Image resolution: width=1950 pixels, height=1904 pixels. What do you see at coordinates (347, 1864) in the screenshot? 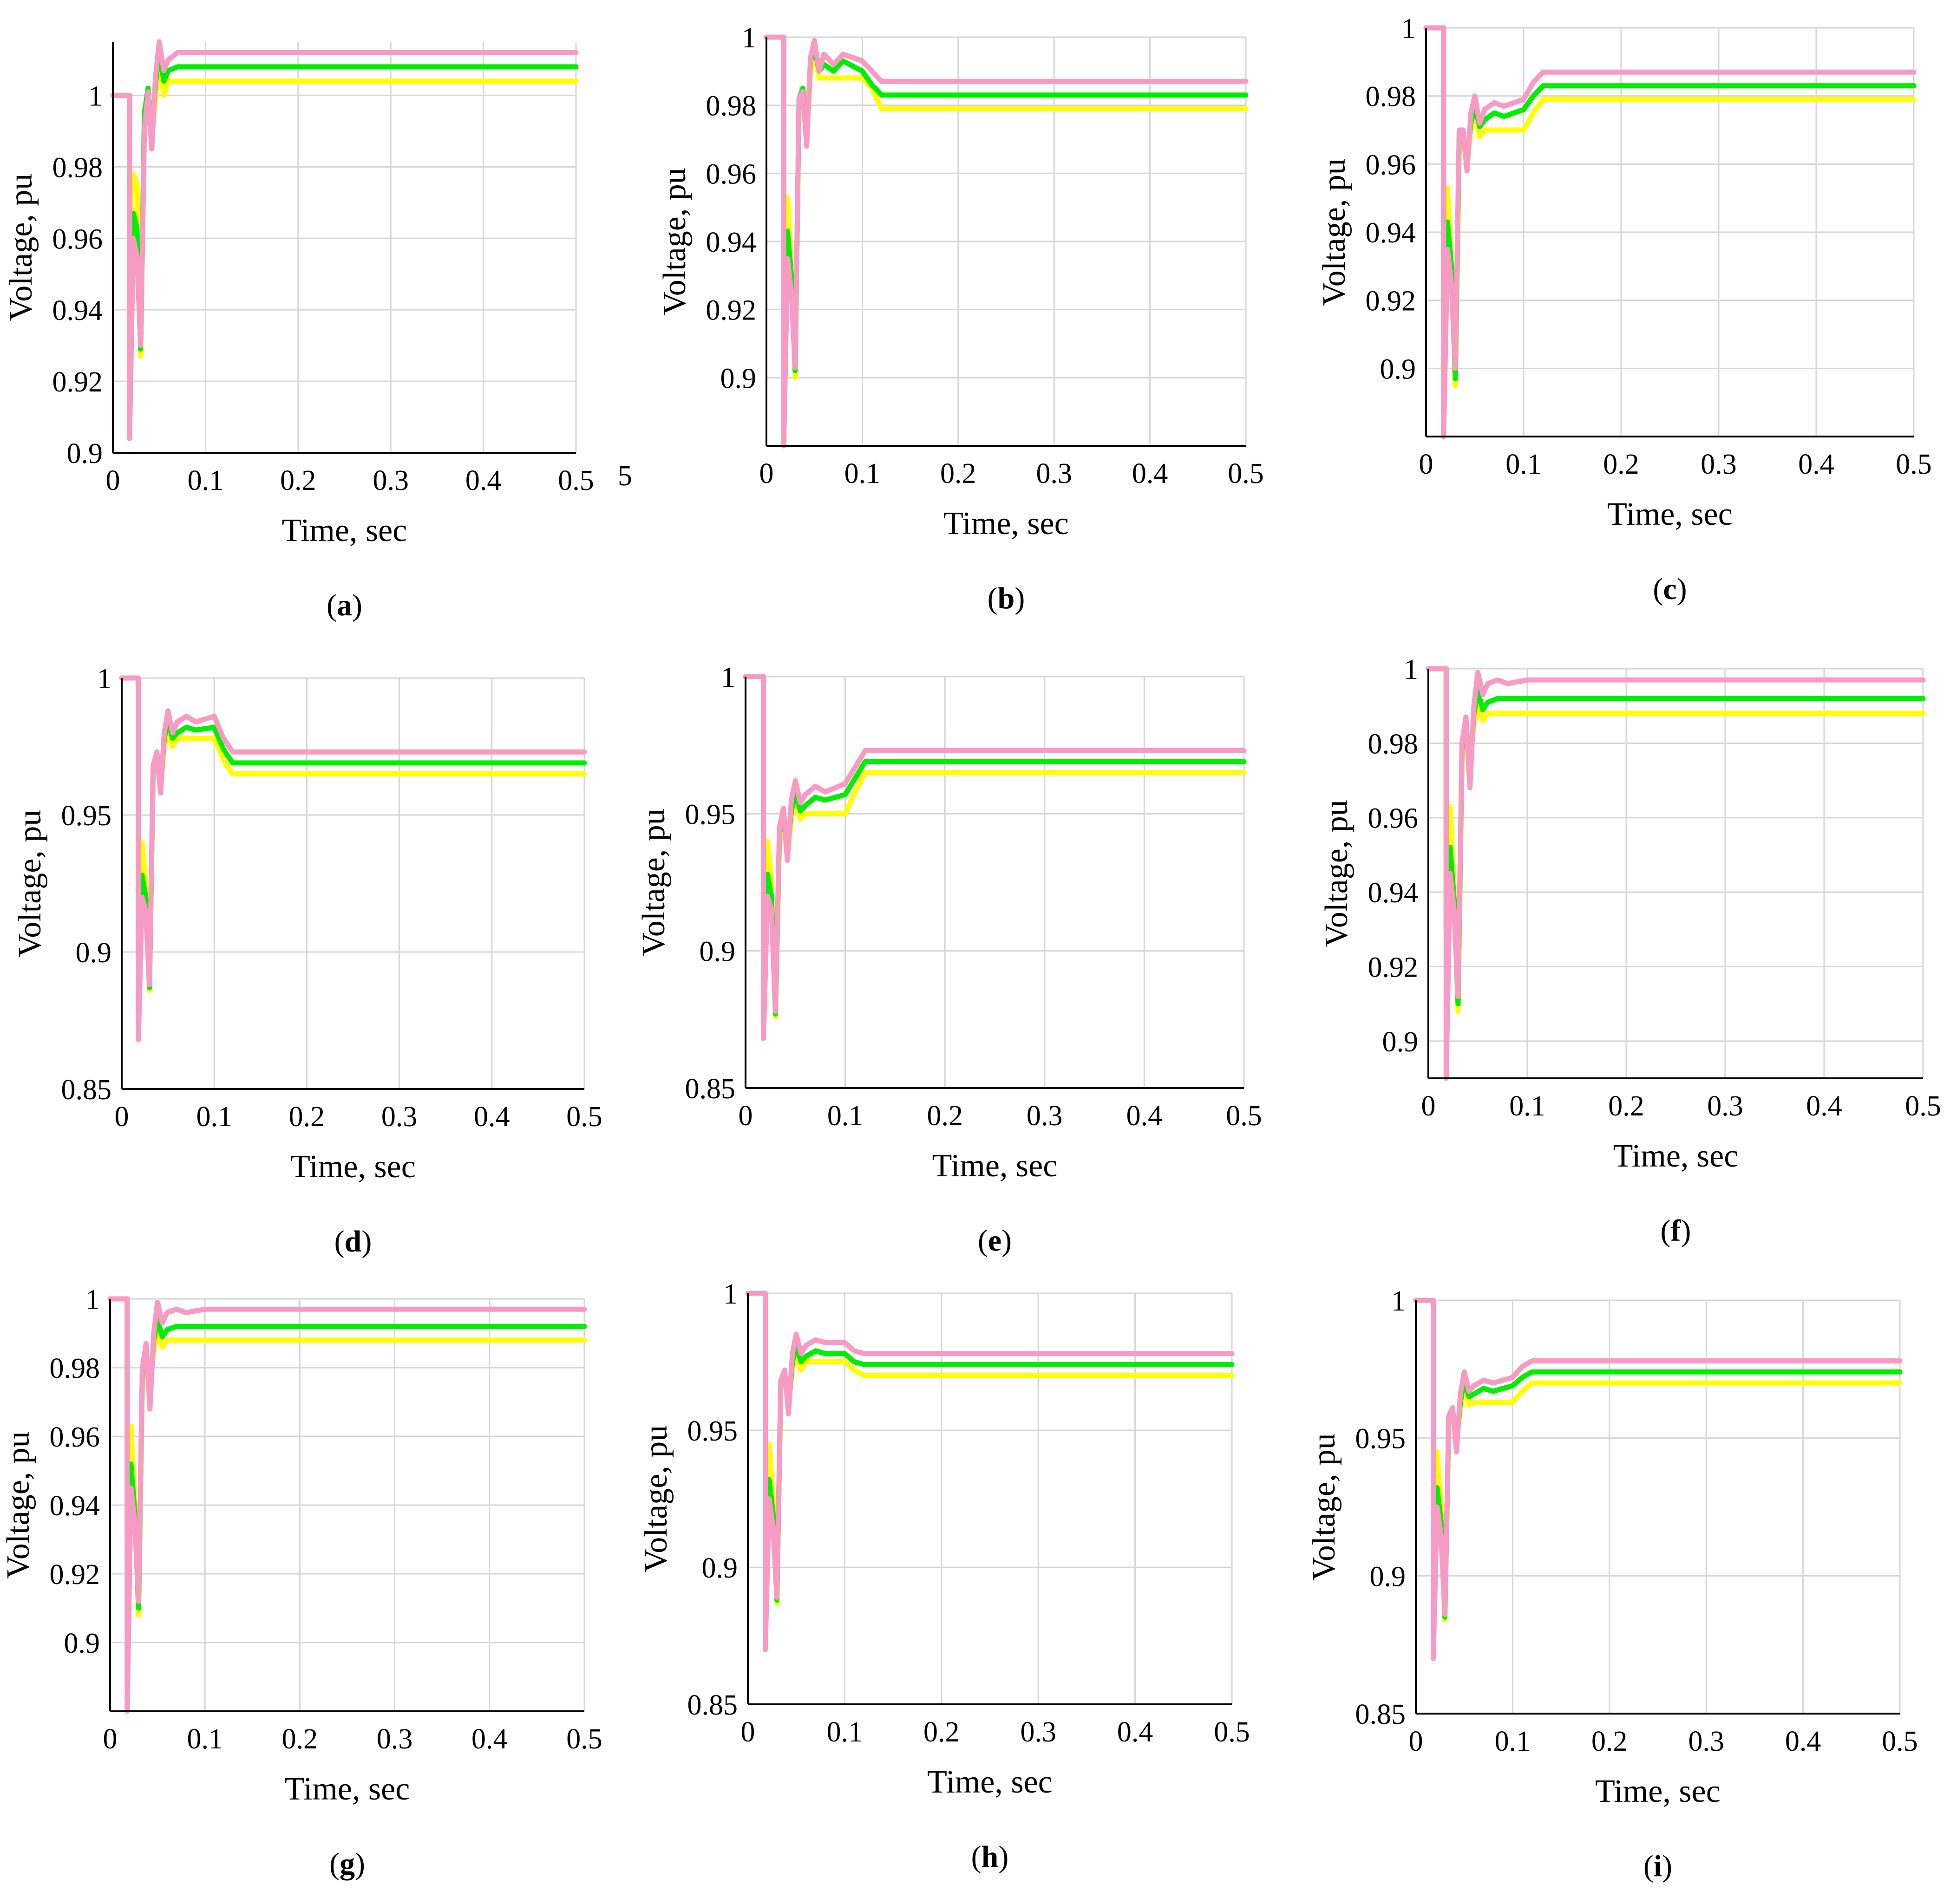
I see `panel-caption: (g)` at bounding box center [347, 1864].